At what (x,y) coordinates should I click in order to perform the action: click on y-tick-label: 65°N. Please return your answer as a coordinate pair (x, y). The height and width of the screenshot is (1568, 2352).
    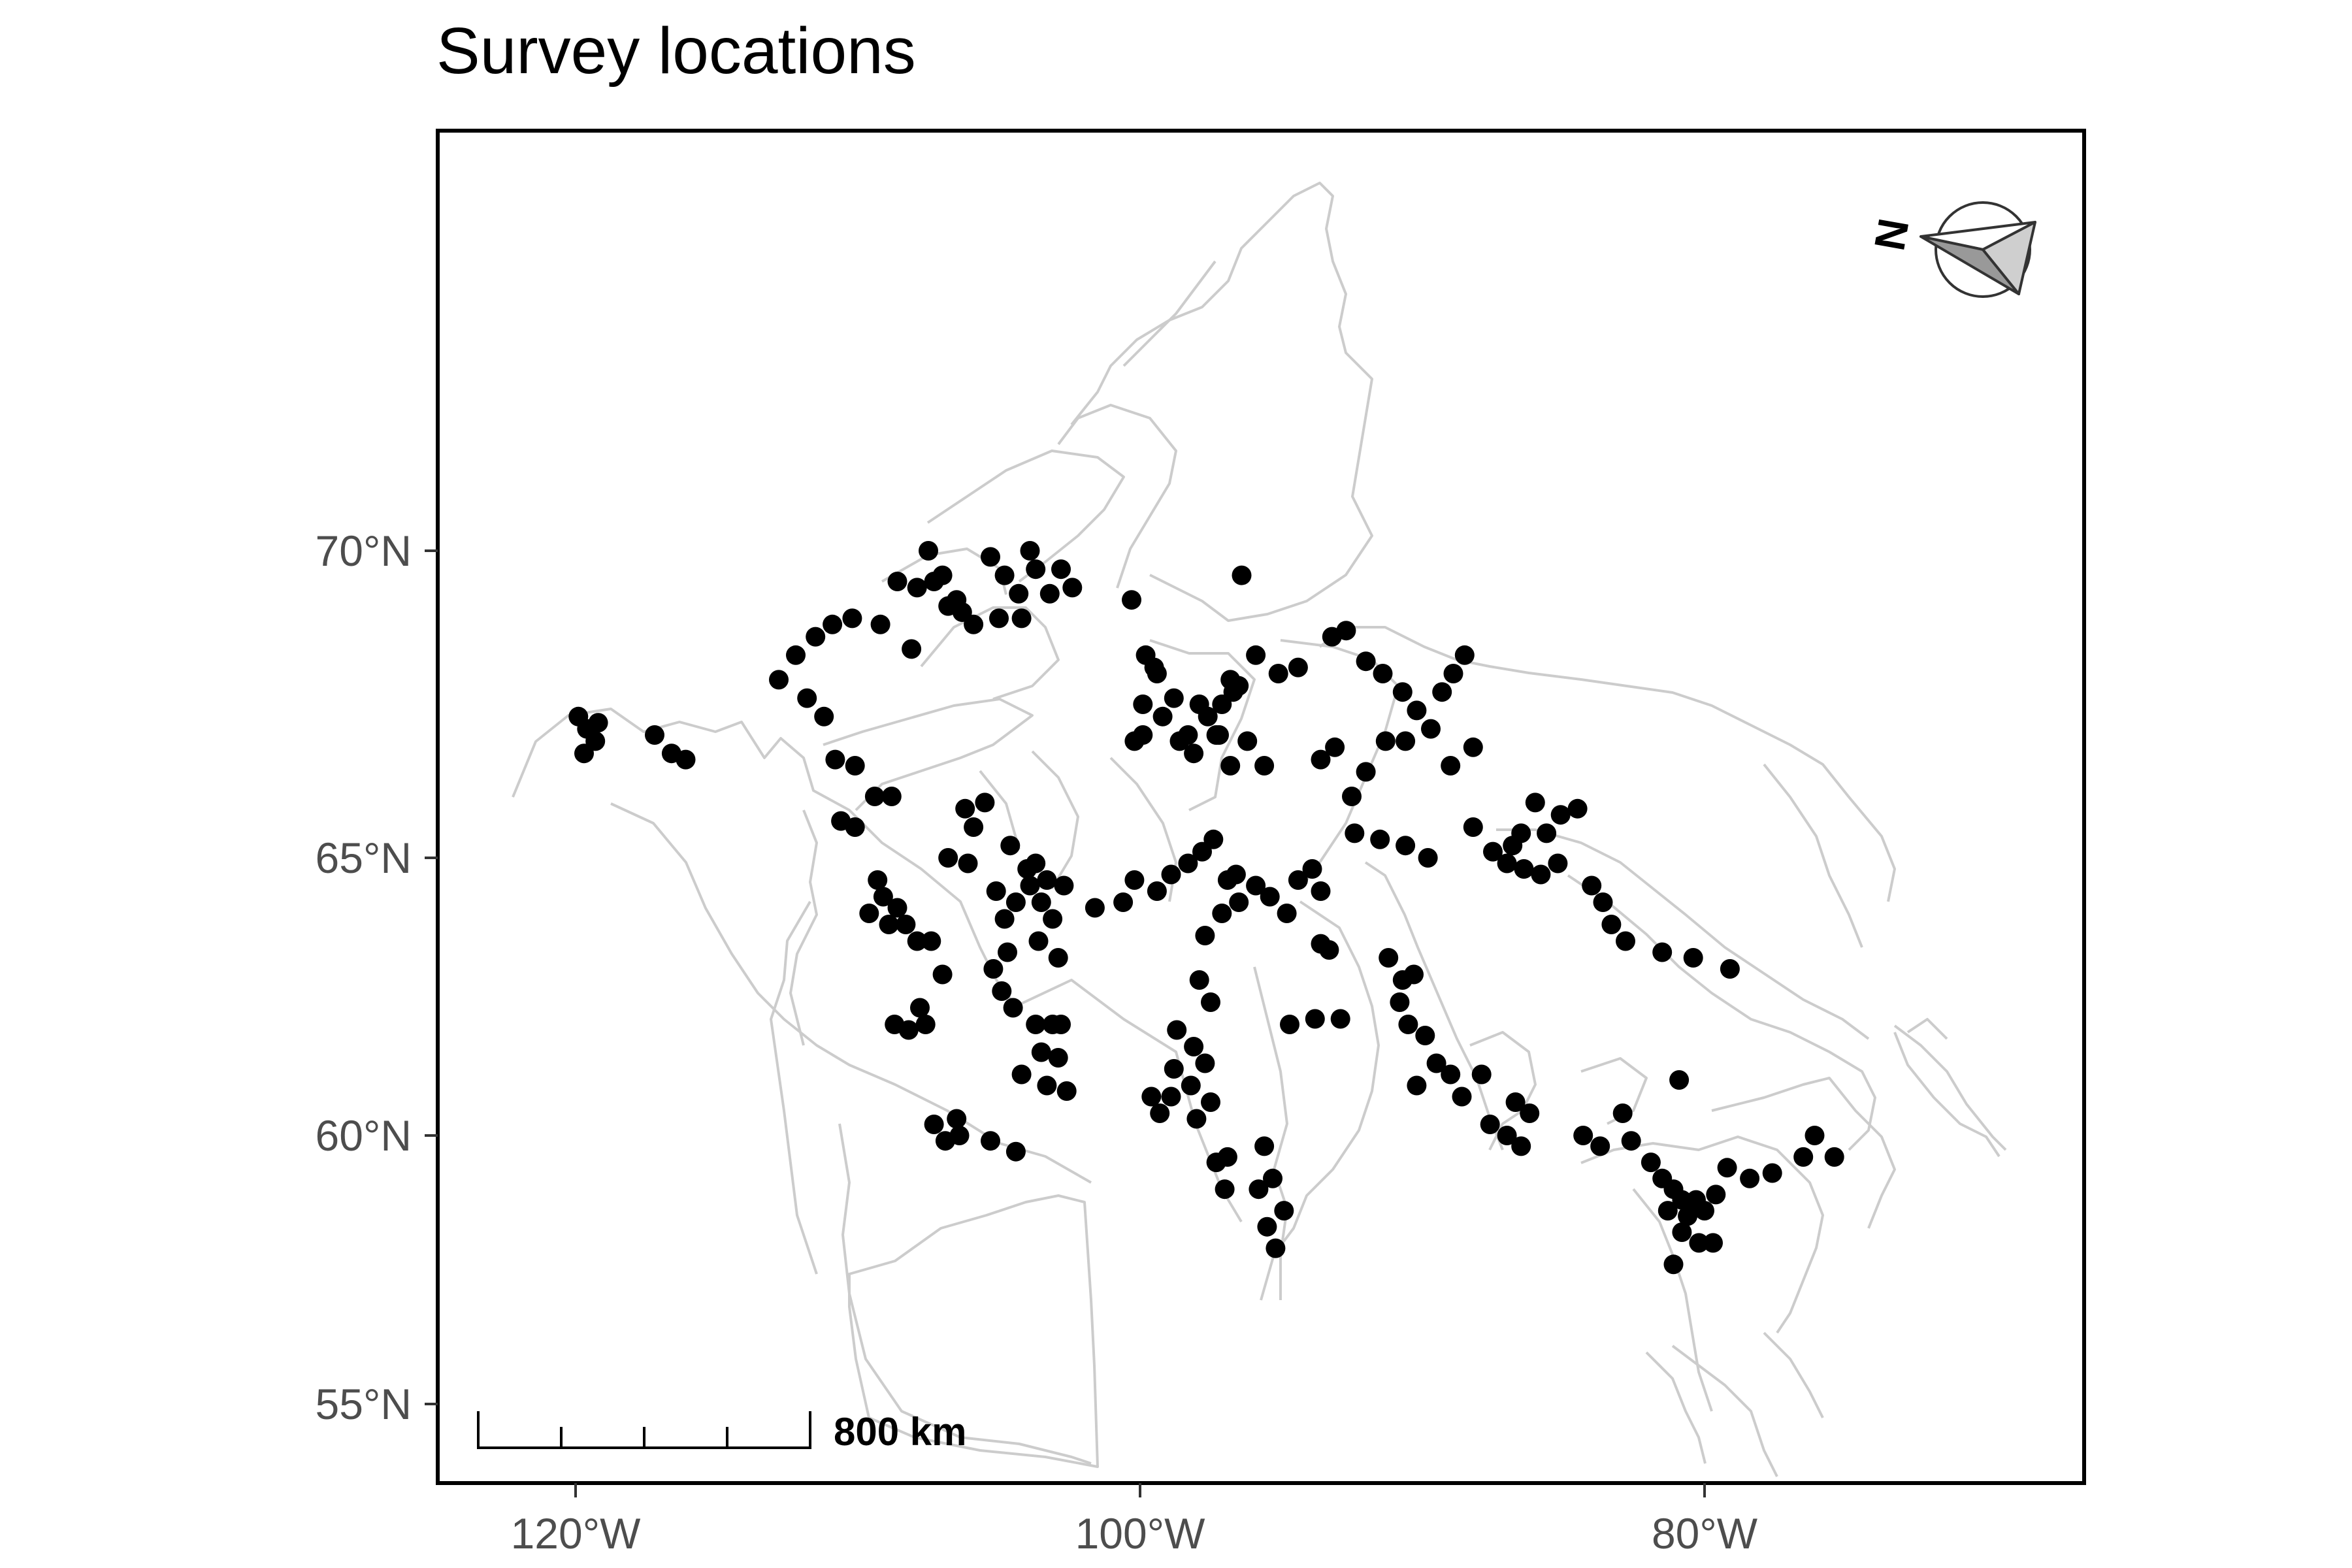
    Looking at the image, I should click on (364, 858).